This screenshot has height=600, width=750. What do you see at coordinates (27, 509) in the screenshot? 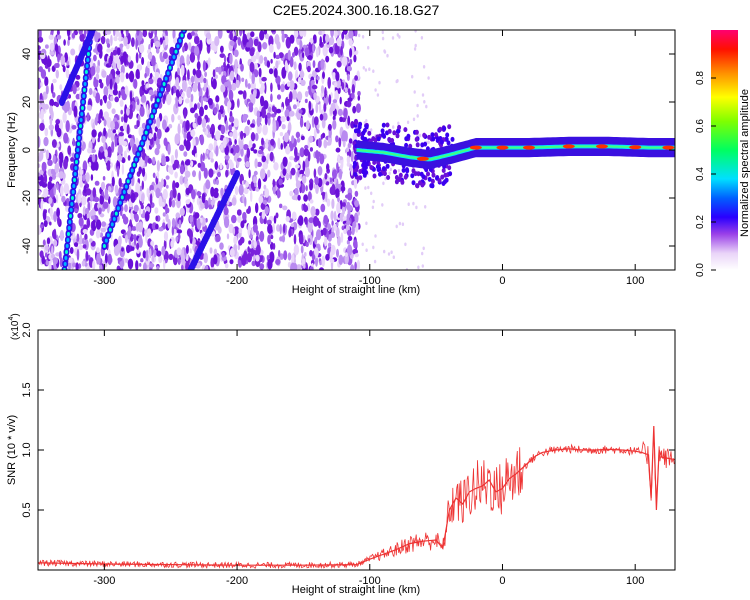
I see `snr-y-tick-label: 0.5` at bounding box center [27, 509].